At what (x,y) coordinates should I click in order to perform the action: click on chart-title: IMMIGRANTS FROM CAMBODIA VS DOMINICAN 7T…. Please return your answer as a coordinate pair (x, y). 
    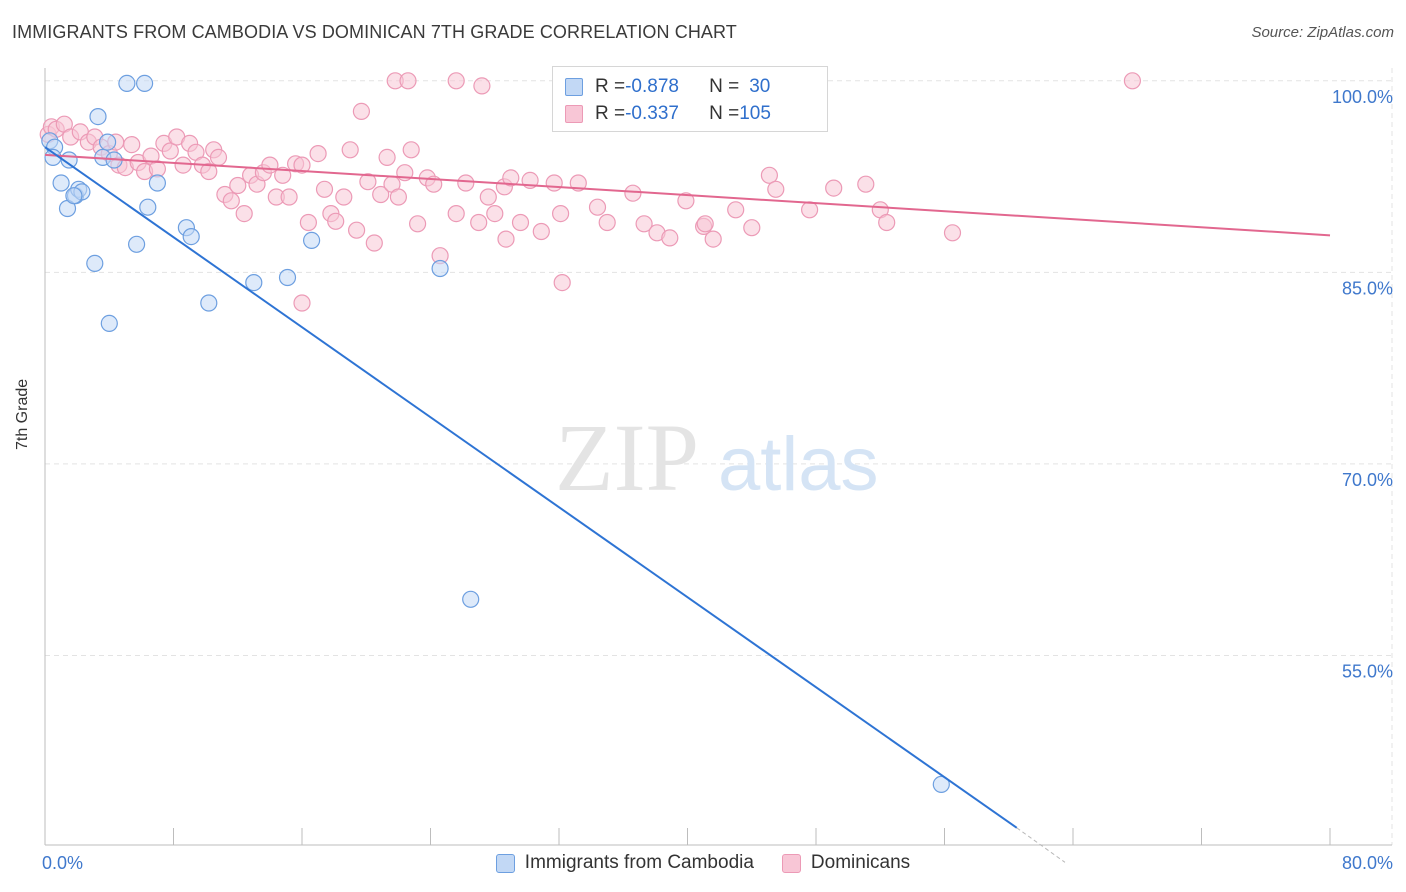
    Looking at the image, I should click on (374, 32).